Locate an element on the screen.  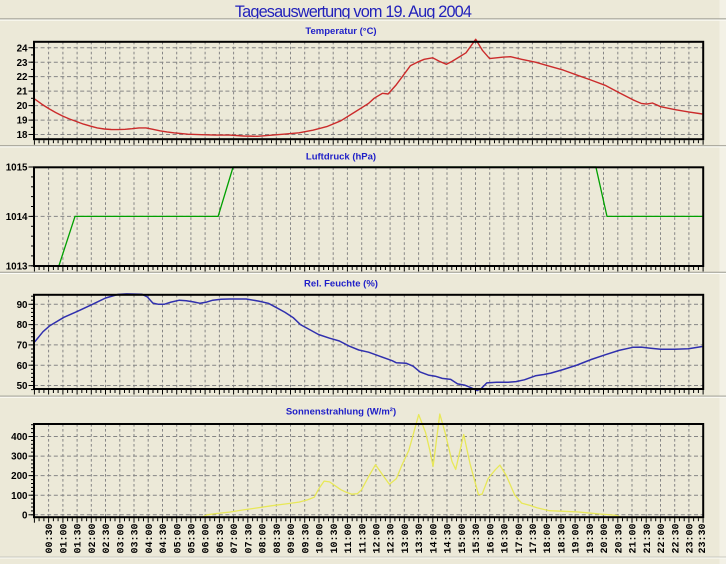
svg-text: 21:00 is located at coordinates (634, 538).